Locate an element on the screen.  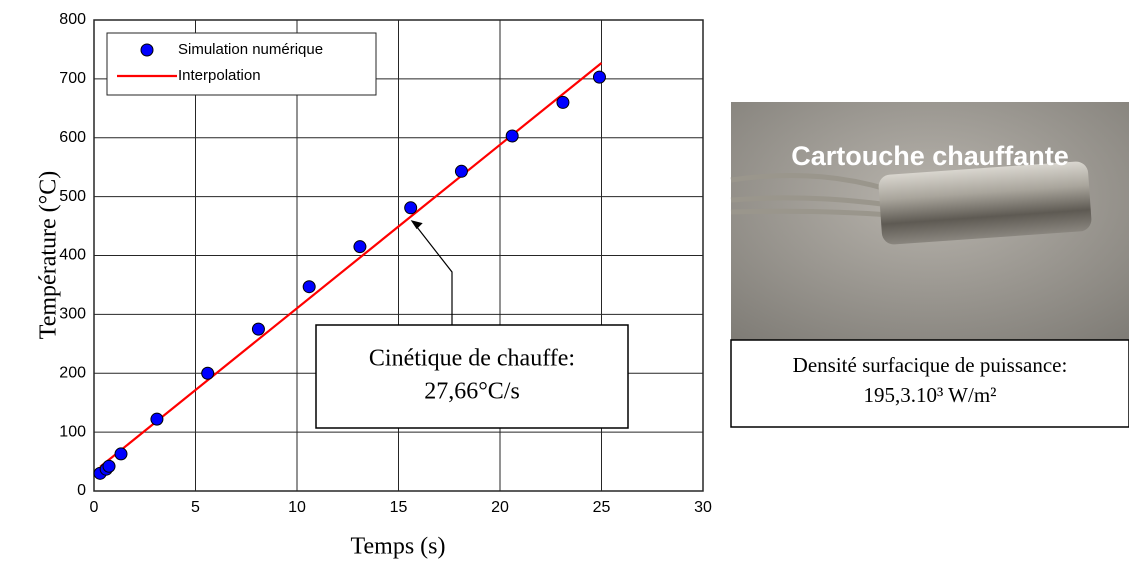
x-tick-label: 0 is located at coordinates (94, 507).